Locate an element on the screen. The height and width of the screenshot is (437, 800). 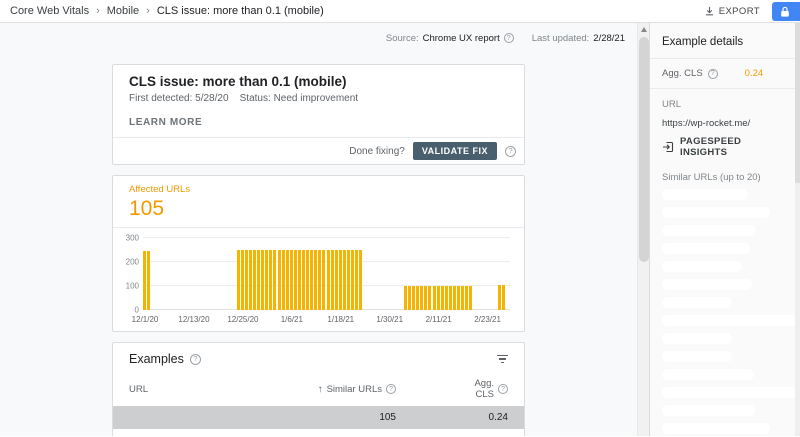
main-scrollbar is located at coordinates (643, 229).